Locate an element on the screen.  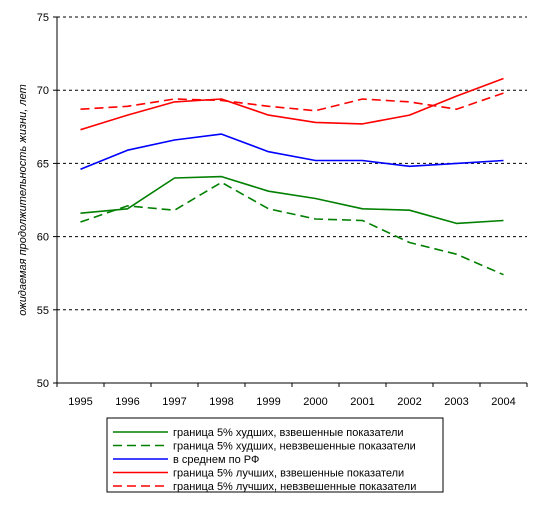
x-tick-label: 1997 is located at coordinates (174, 402).